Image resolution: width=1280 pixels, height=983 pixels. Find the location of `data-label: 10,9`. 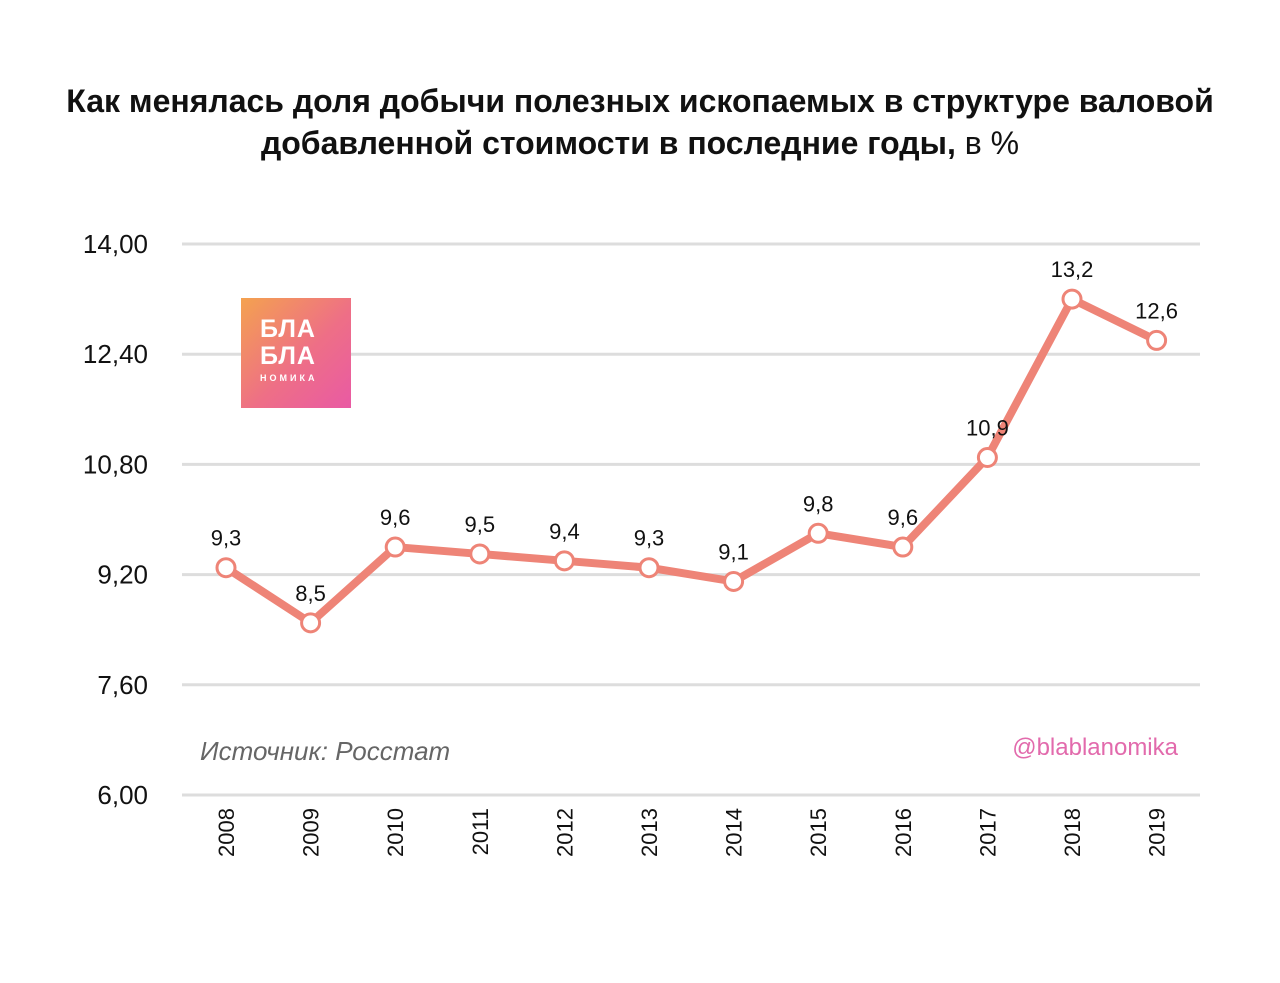

data-label: 10,9 is located at coordinates (987, 428).